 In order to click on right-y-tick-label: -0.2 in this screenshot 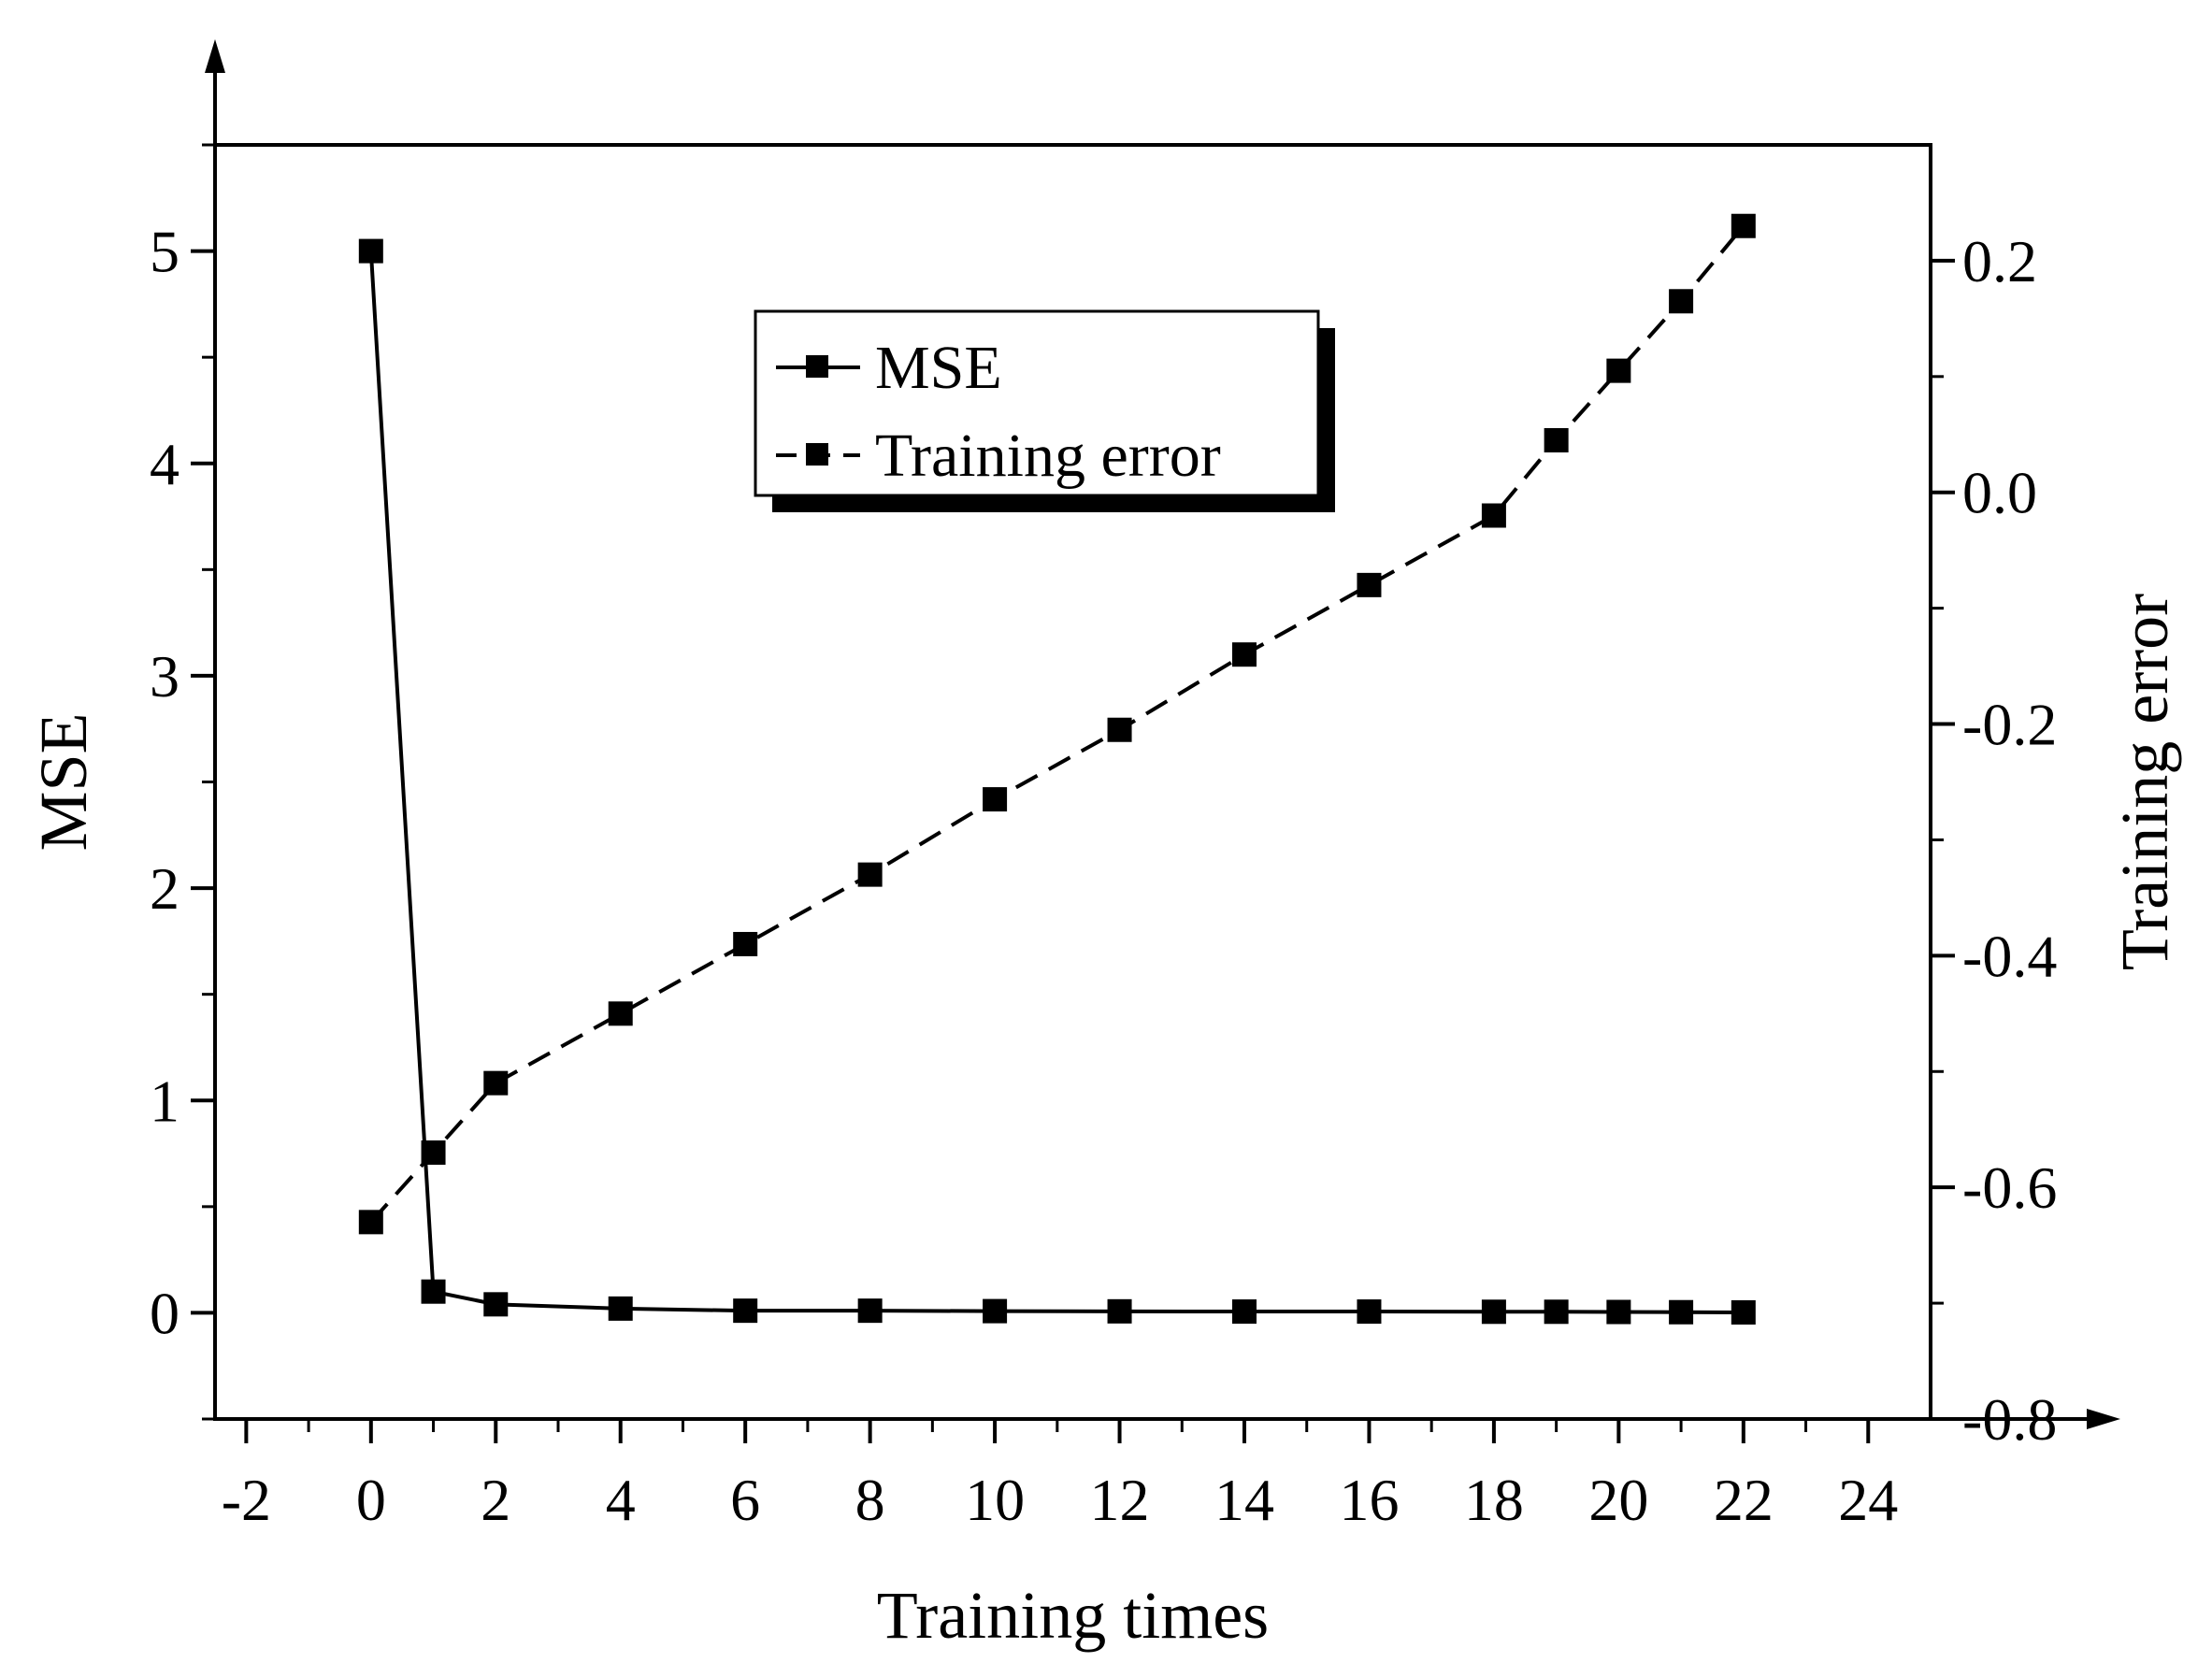, I will do `click(2009, 725)`.